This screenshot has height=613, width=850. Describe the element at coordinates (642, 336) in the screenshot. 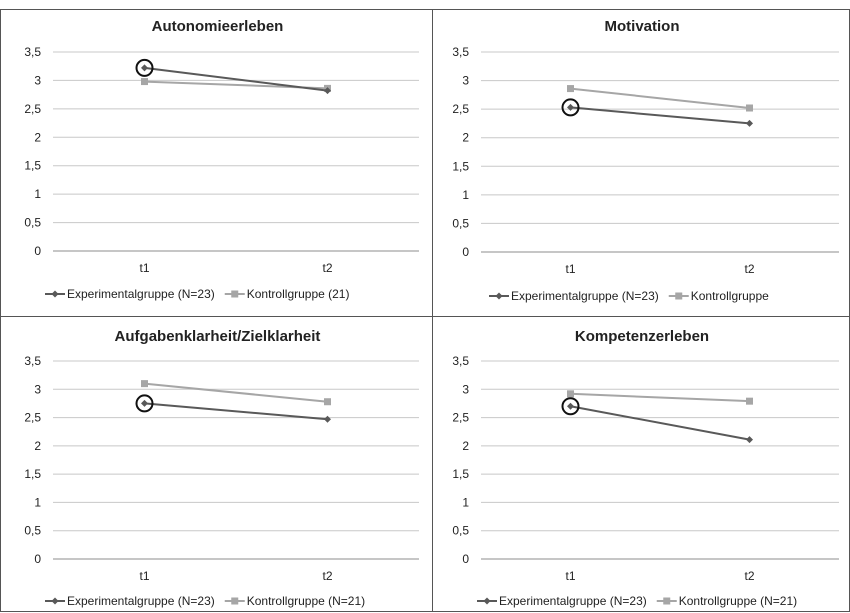

I see `chart-title: Kompetenzerleben` at that location.